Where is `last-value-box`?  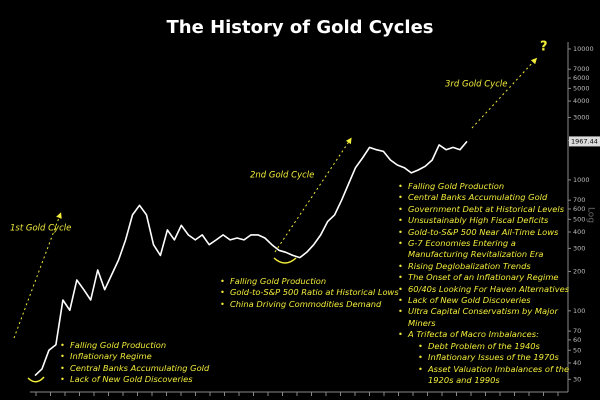 last-value-box is located at coordinates (584, 141).